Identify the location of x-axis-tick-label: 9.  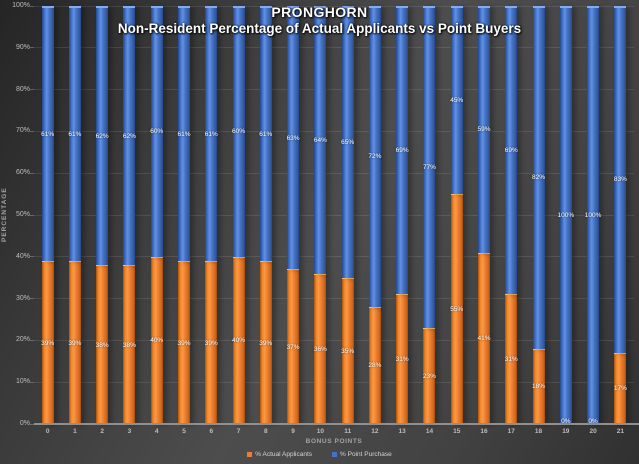
(293, 431).